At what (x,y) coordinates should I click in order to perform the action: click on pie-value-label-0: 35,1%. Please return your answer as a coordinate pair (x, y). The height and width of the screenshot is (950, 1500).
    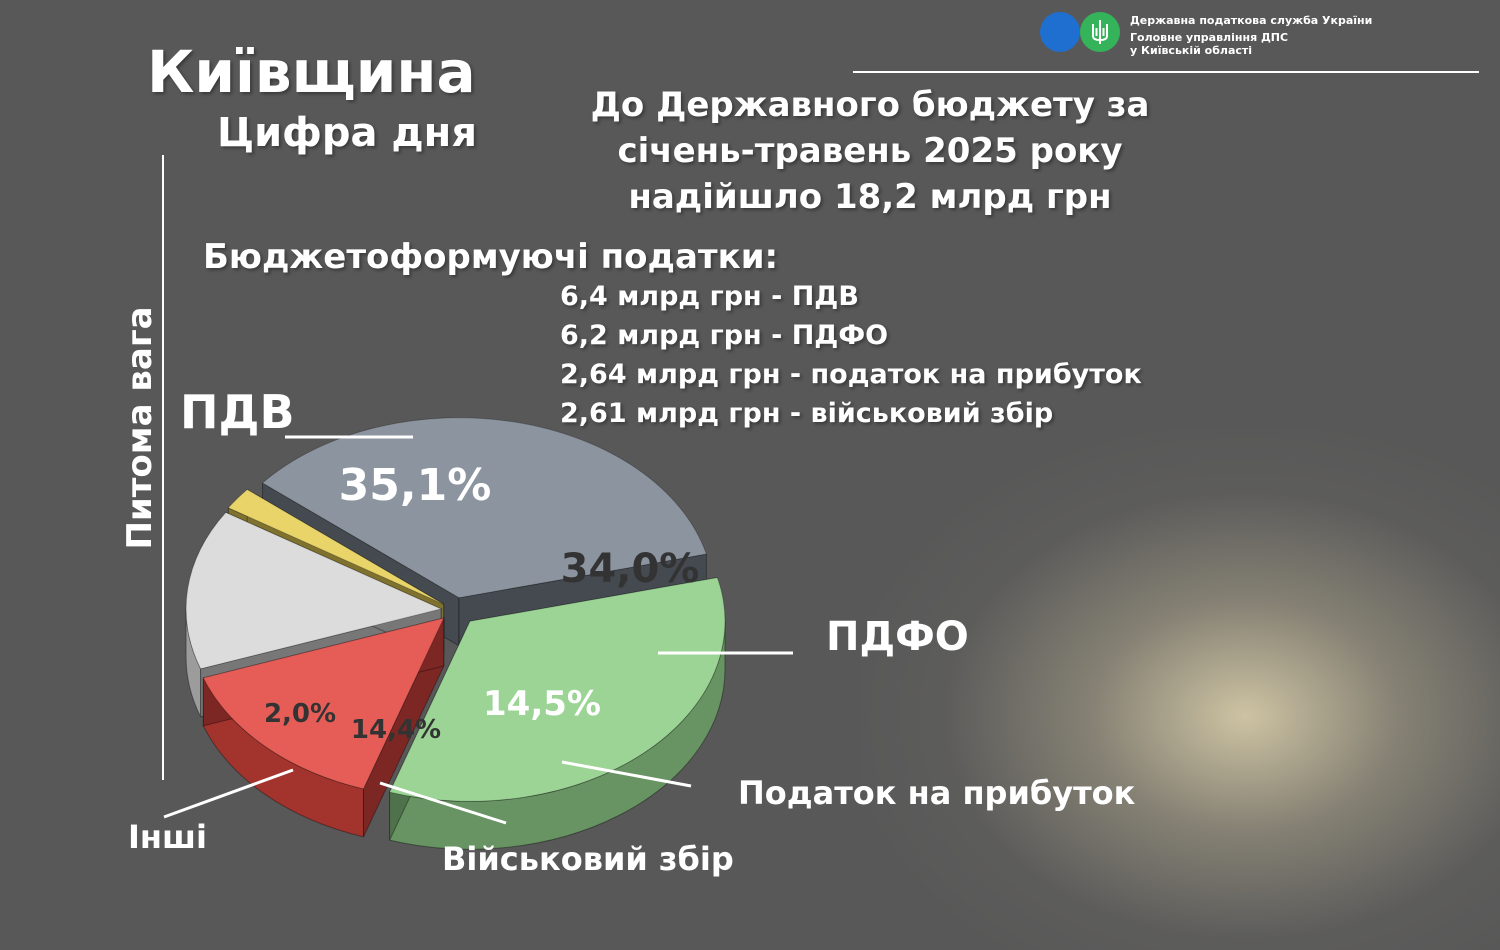
    Looking at the image, I should click on (415, 485).